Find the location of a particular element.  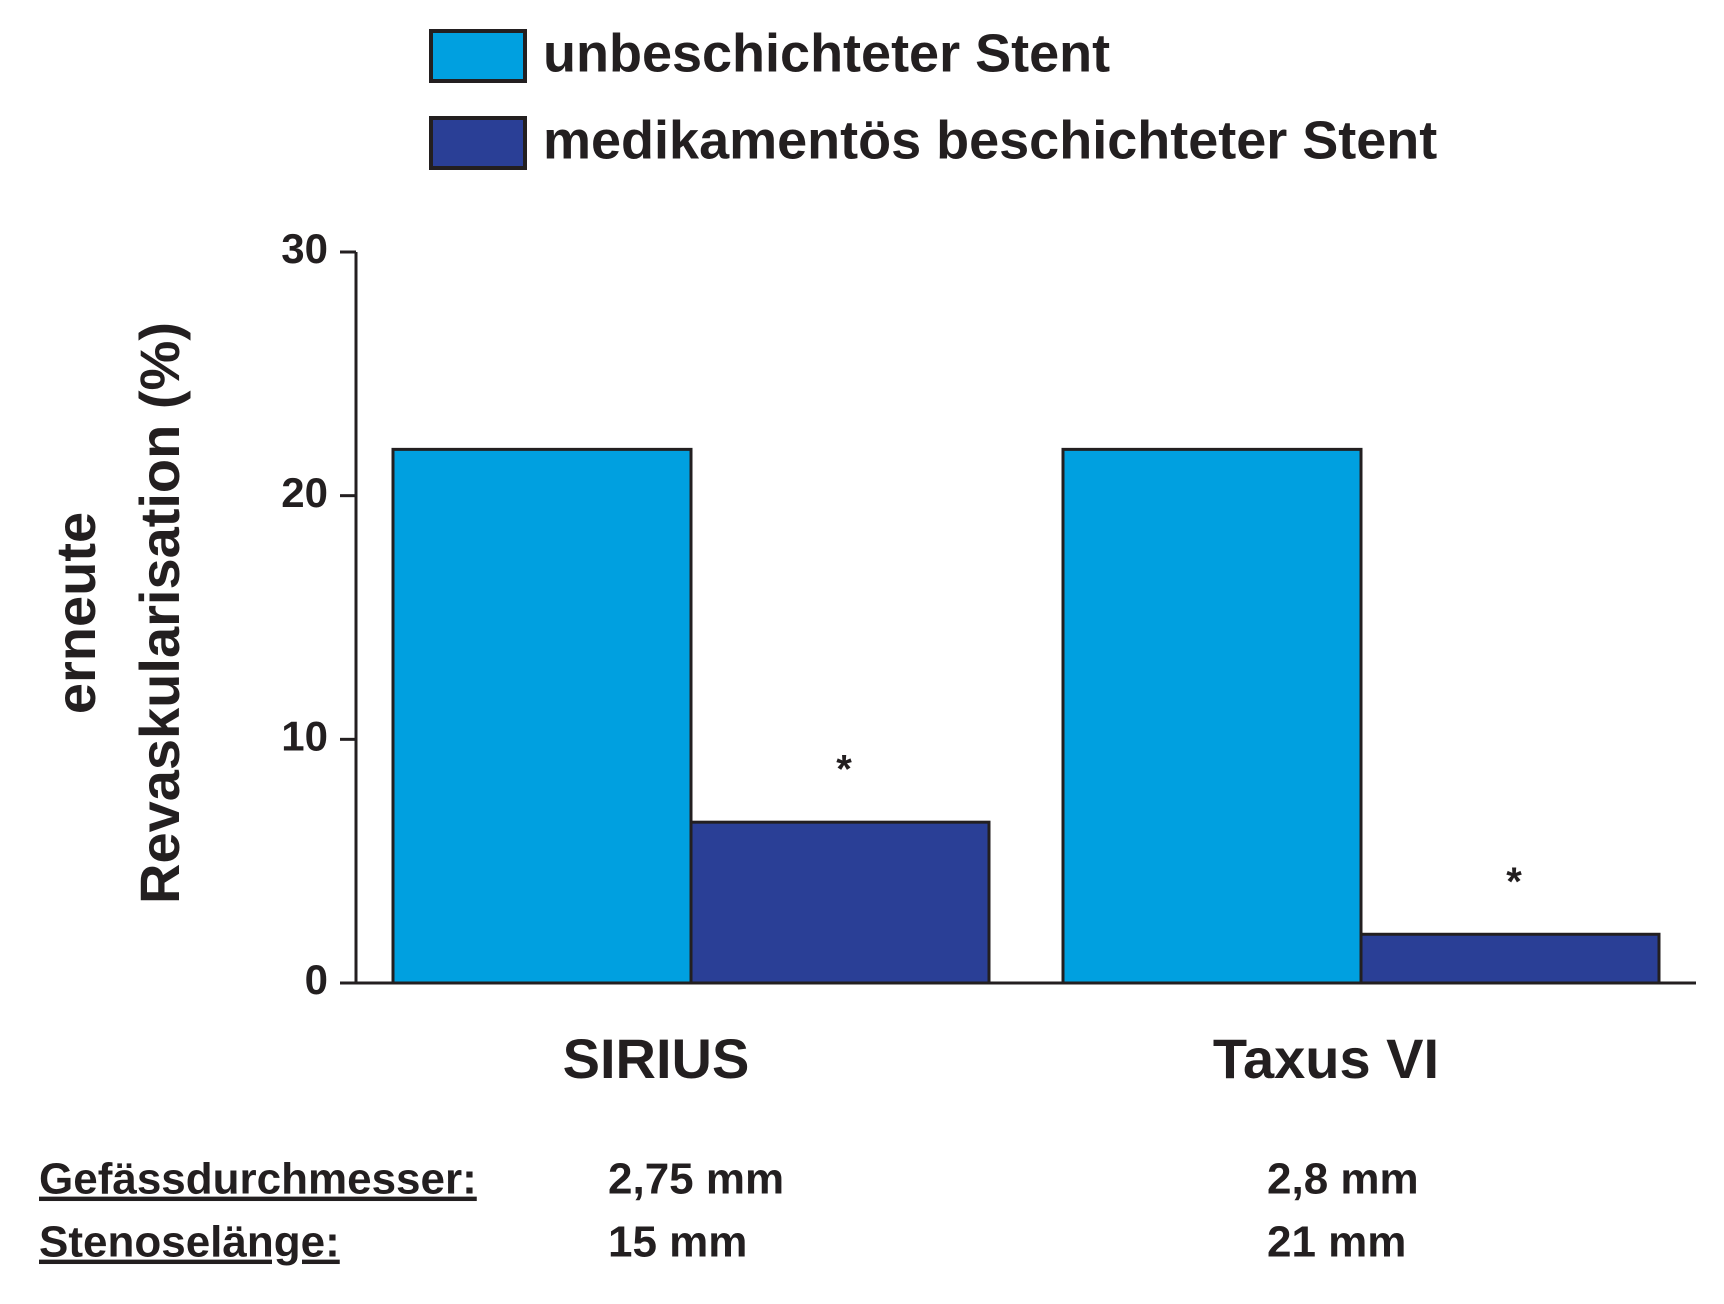

y-tick-label: 30 is located at coordinates (304, 248).